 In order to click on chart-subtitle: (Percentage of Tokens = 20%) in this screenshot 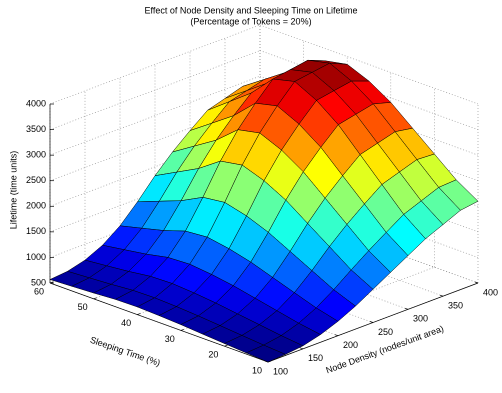, I will do `click(250, 21)`.